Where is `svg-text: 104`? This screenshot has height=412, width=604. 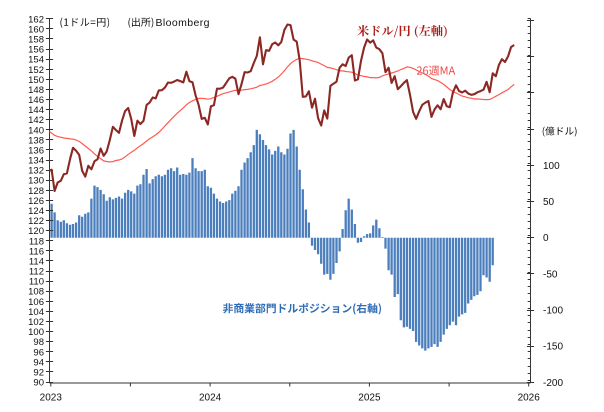 svg-text: 104 is located at coordinates (36, 312).